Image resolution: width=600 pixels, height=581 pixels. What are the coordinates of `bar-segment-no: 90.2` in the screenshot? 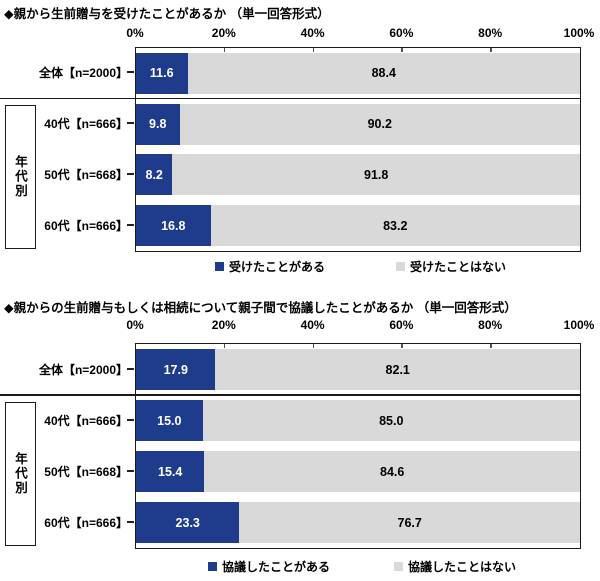 It's located at (379, 124).